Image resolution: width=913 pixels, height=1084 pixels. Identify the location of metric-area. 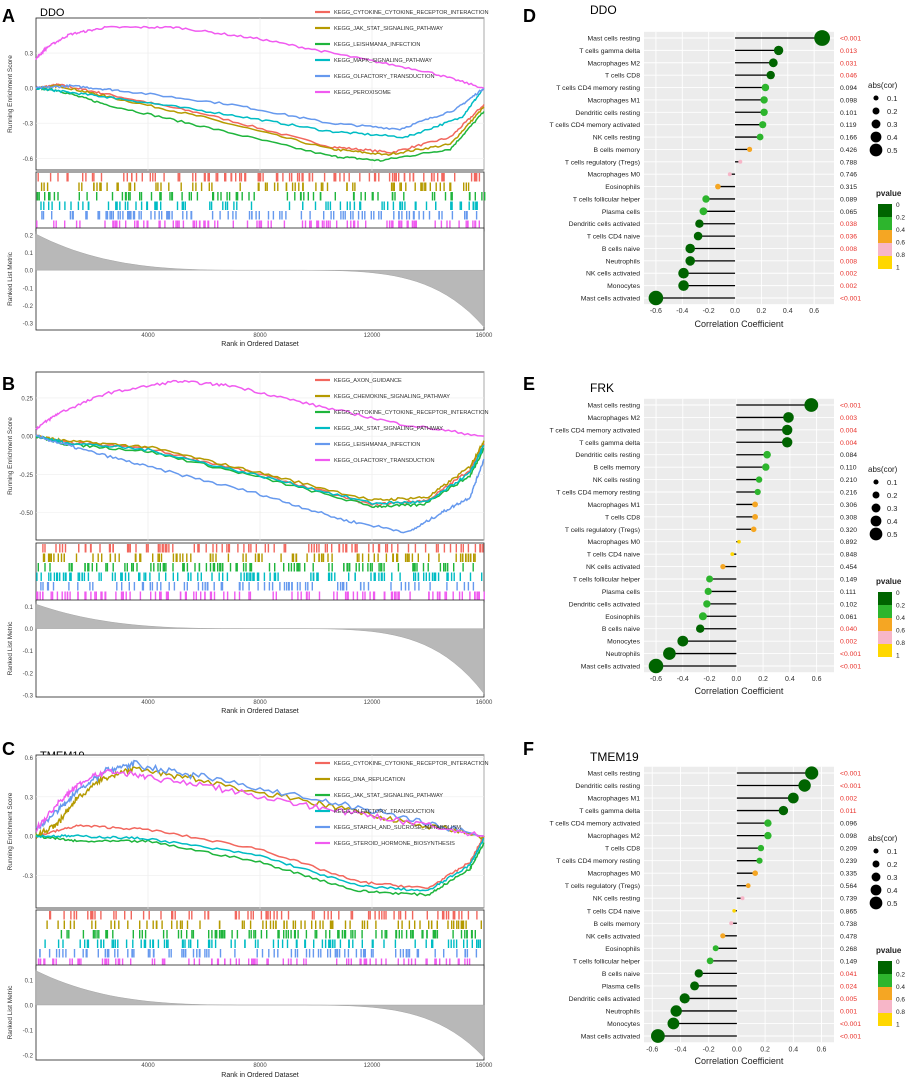
(260, 280).